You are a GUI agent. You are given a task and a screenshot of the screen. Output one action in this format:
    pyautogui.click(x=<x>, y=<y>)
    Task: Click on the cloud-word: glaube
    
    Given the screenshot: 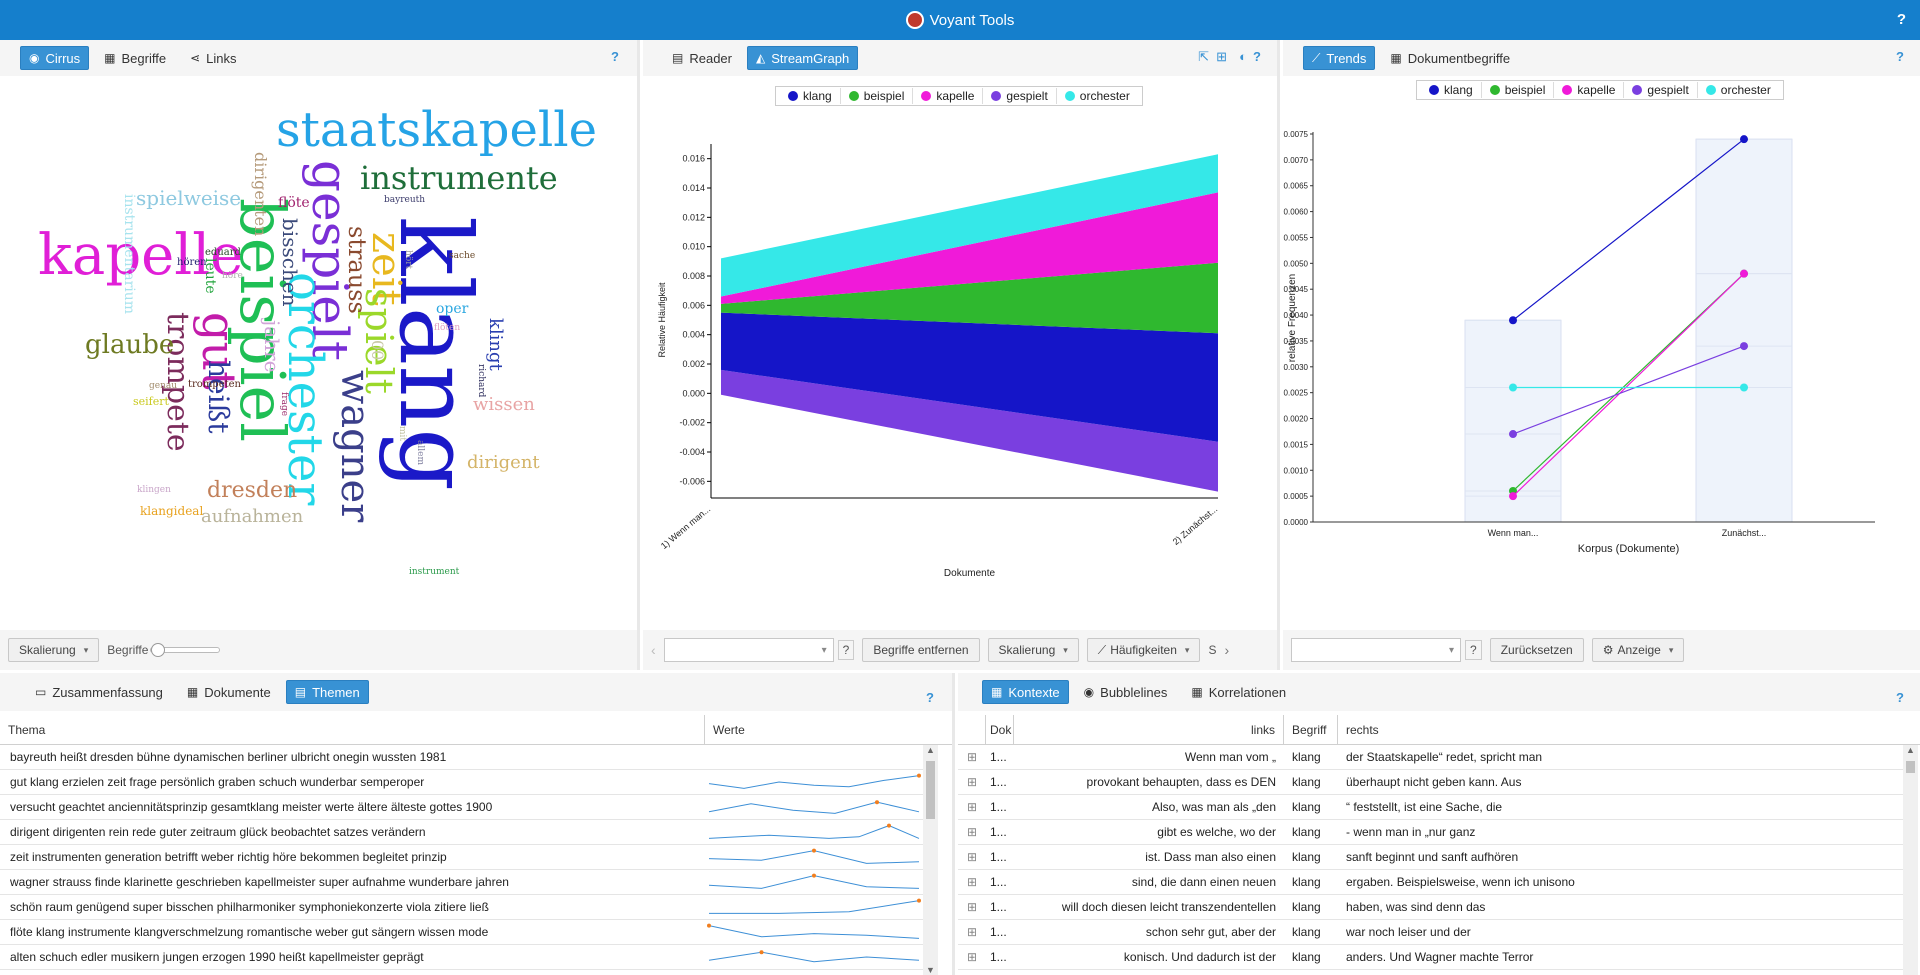 What is the action you would take?
    pyautogui.click(x=130, y=345)
    